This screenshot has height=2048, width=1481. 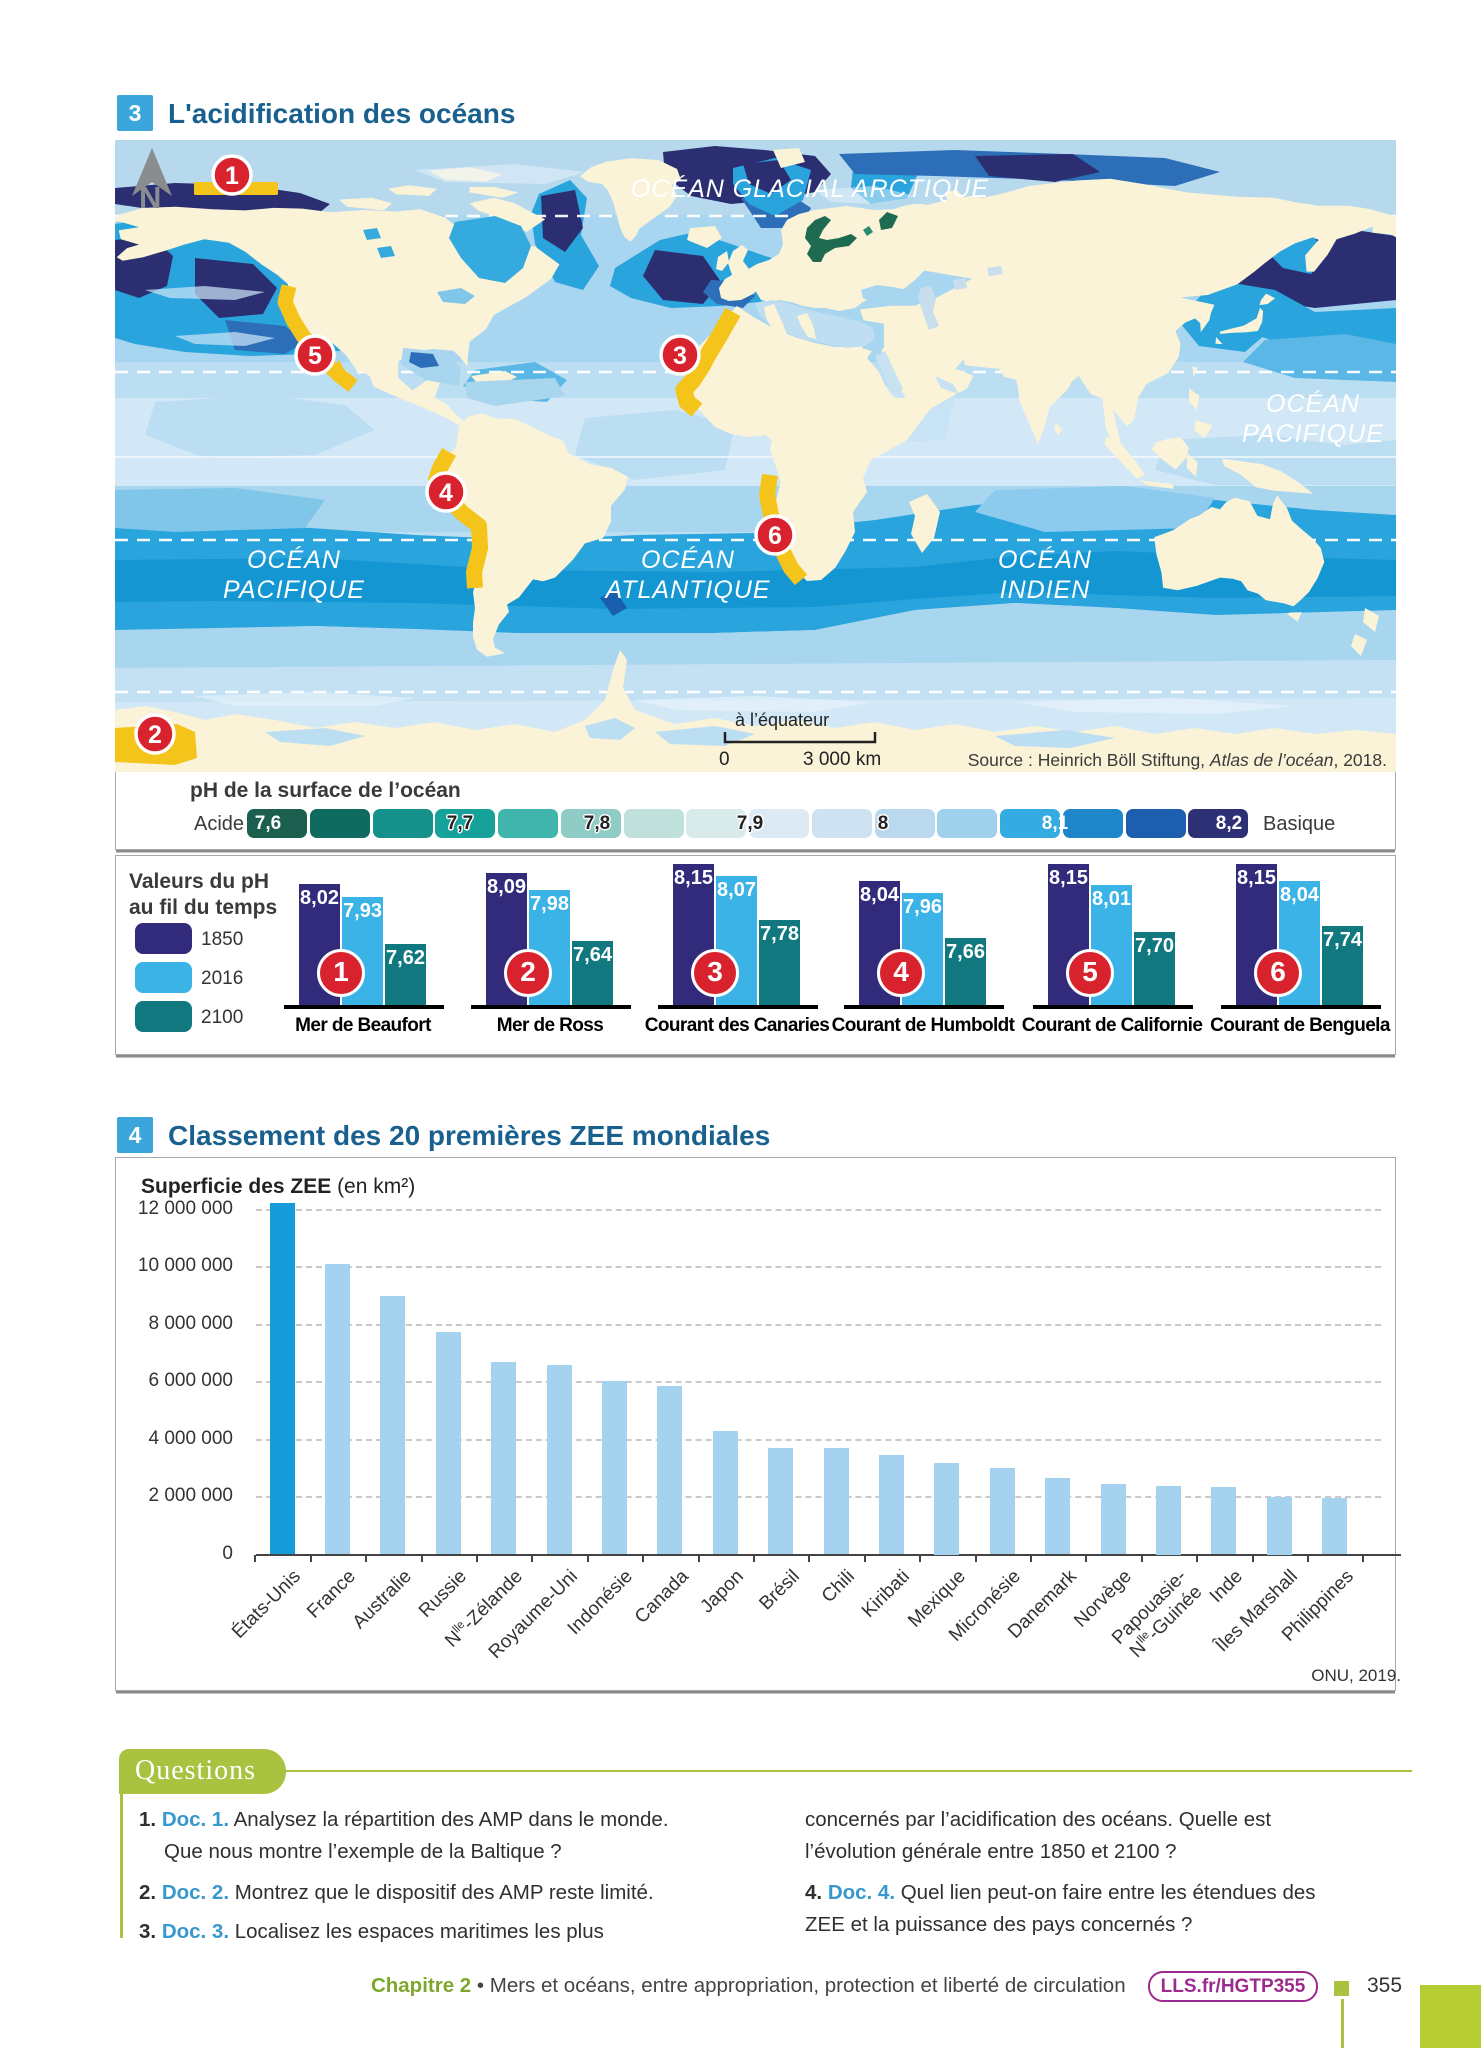 I want to click on svg-text: 6, so click(x=775, y=536).